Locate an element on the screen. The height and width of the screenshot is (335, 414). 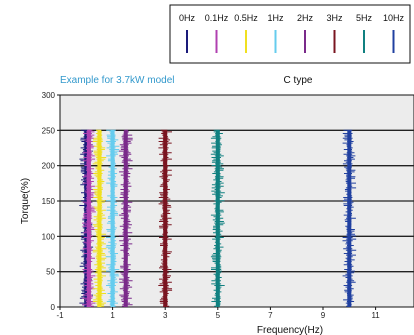
y-tick-label: 250 is located at coordinates (49, 130).